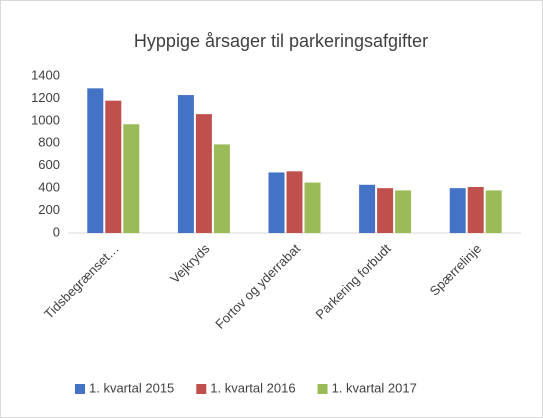  What do you see at coordinates (45, 97) in the screenshot?
I see `y-tick-label: 1200` at bounding box center [45, 97].